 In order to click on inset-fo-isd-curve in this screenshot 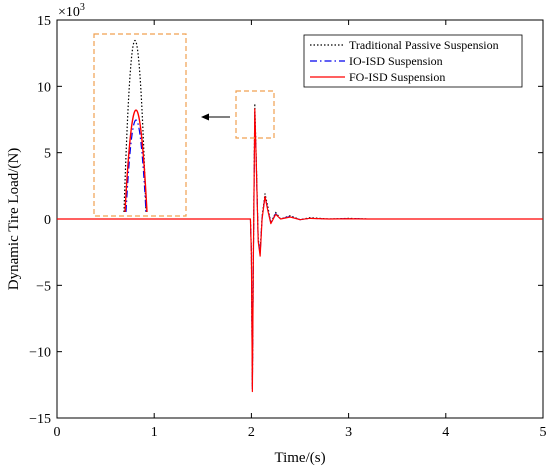, I will do `click(136, 161)`.